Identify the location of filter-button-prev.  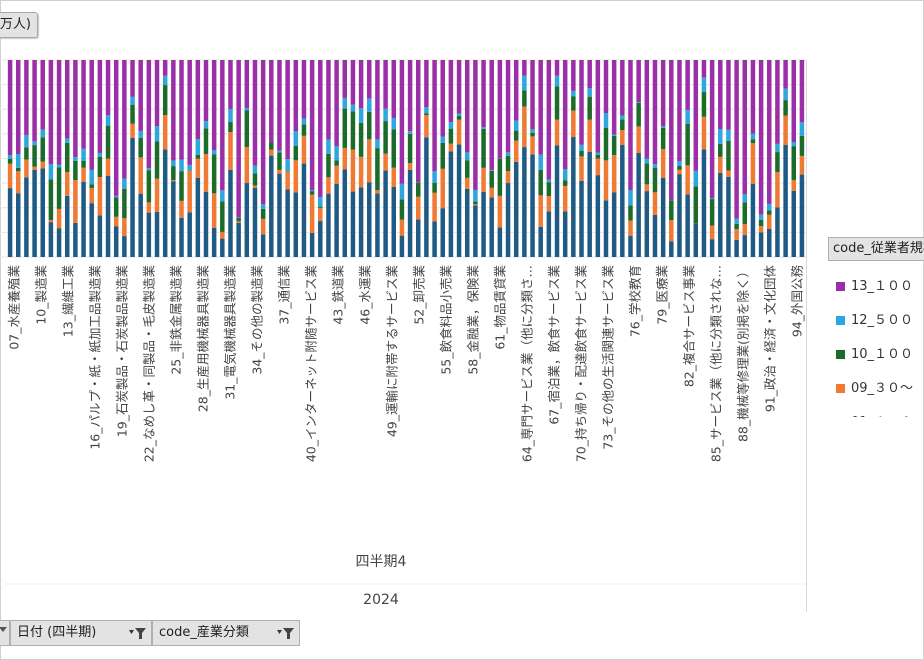
(5, 633).